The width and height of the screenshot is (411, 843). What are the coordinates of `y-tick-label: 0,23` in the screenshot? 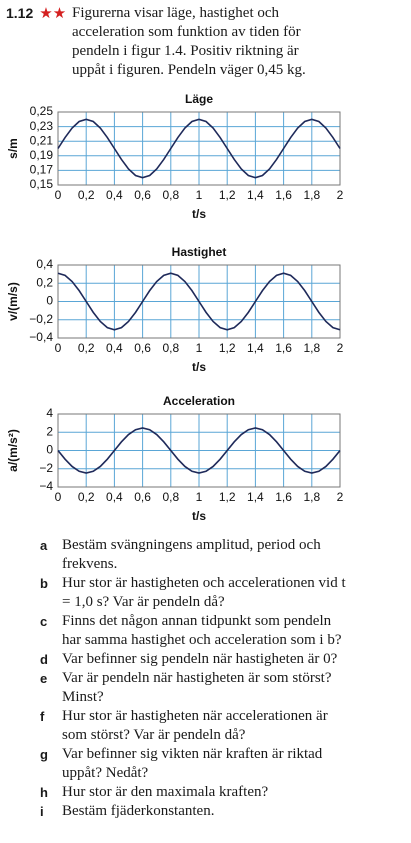 It's located at (42, 126).